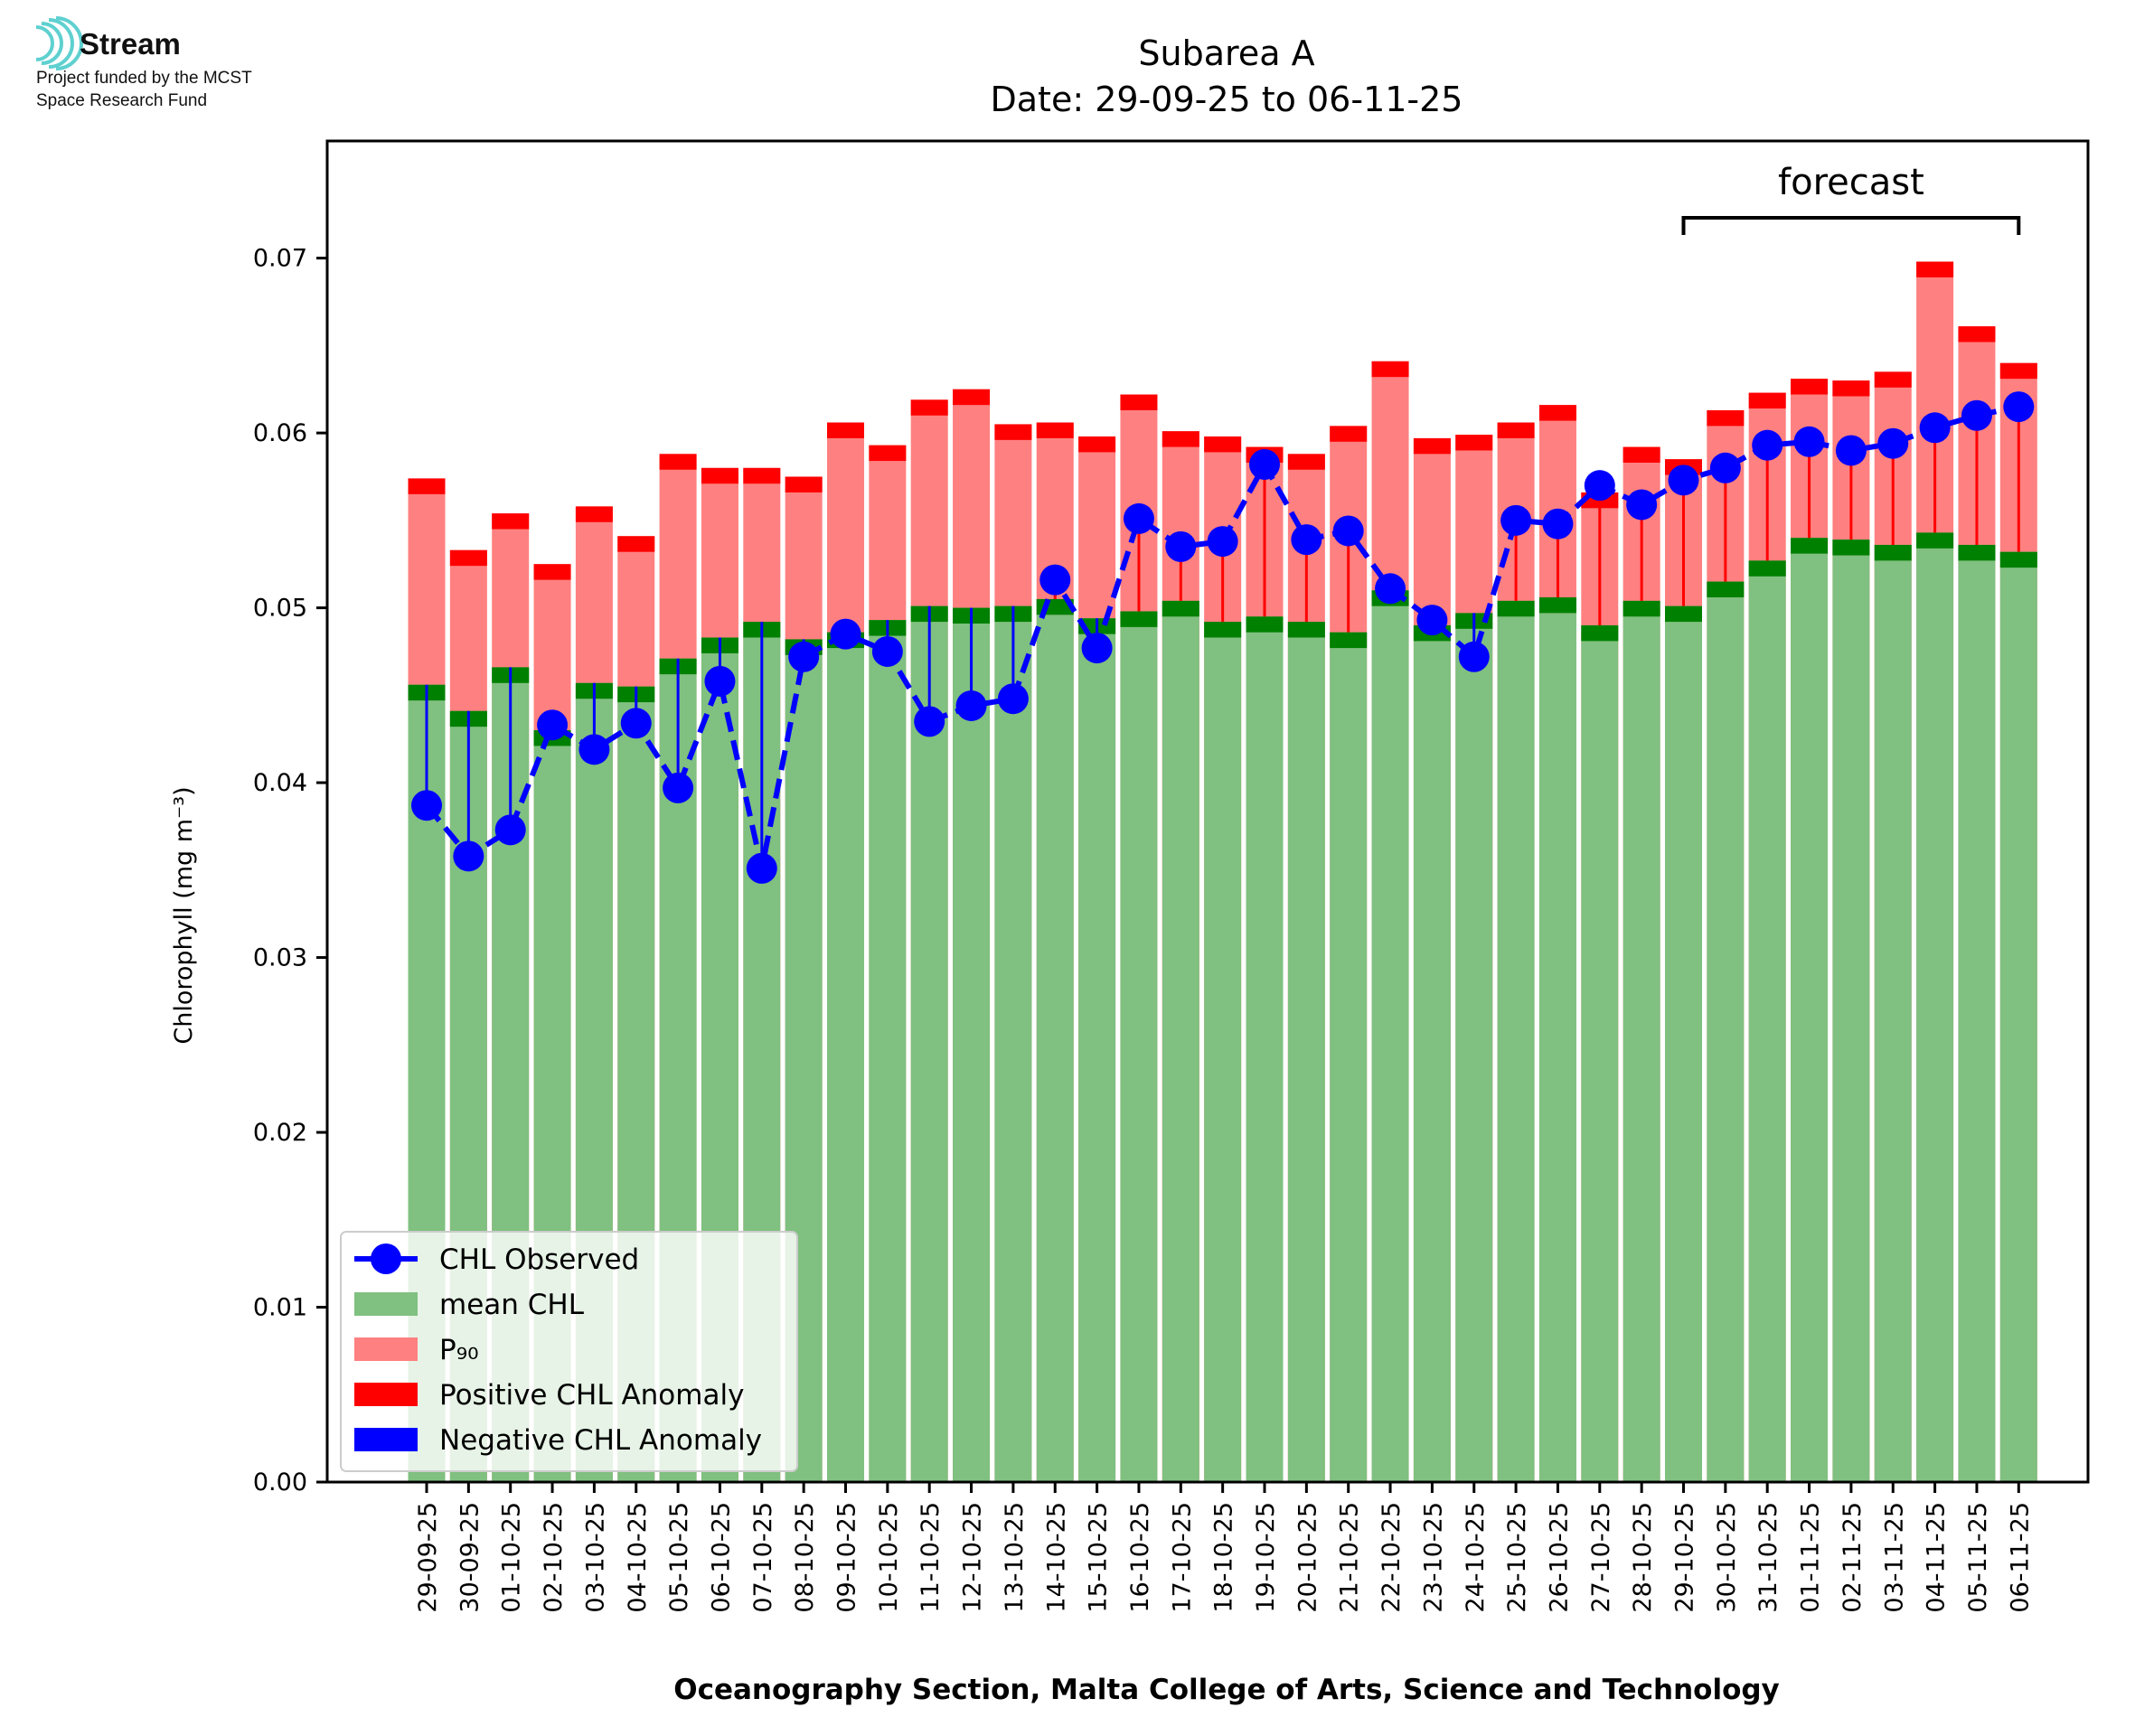  I want to click on legend-label: Positive CHL Anomaly, so click(591, 1395).